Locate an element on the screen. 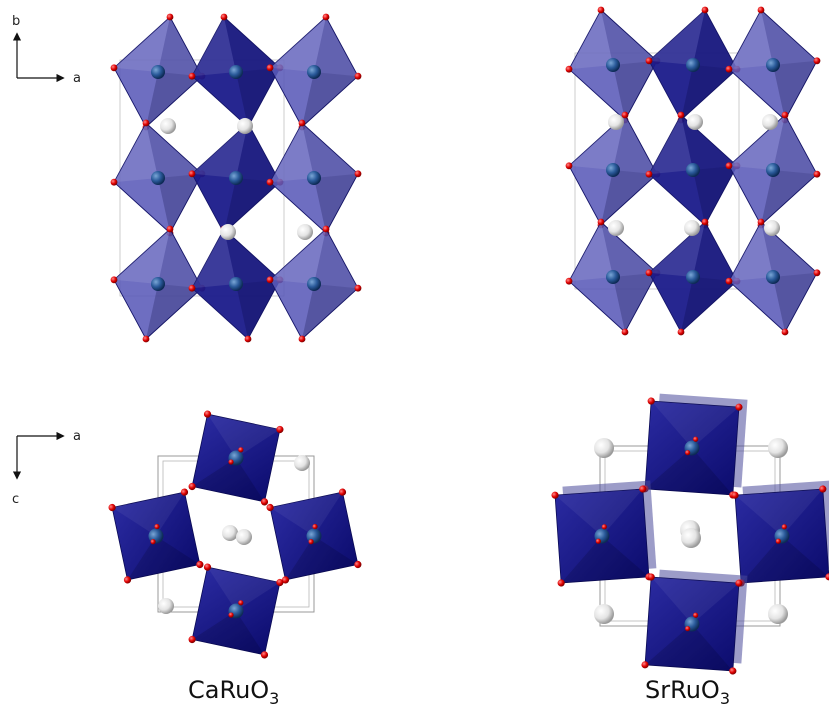 This screenshot has width=829, height=720. b-axis-label: b is located at coordinates (16, 21).